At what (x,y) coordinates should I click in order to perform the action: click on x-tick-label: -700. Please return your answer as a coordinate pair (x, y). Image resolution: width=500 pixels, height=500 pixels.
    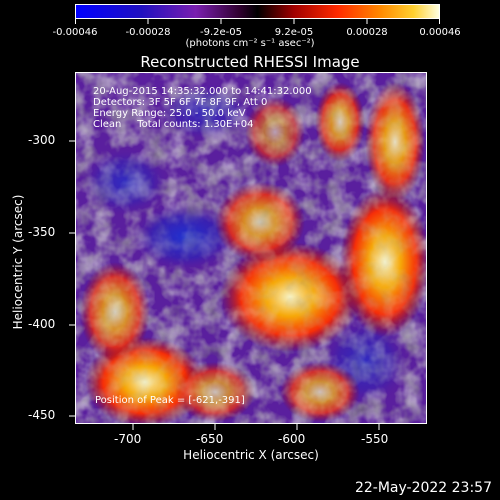
    Looking at the image, I should click on (128, 439).